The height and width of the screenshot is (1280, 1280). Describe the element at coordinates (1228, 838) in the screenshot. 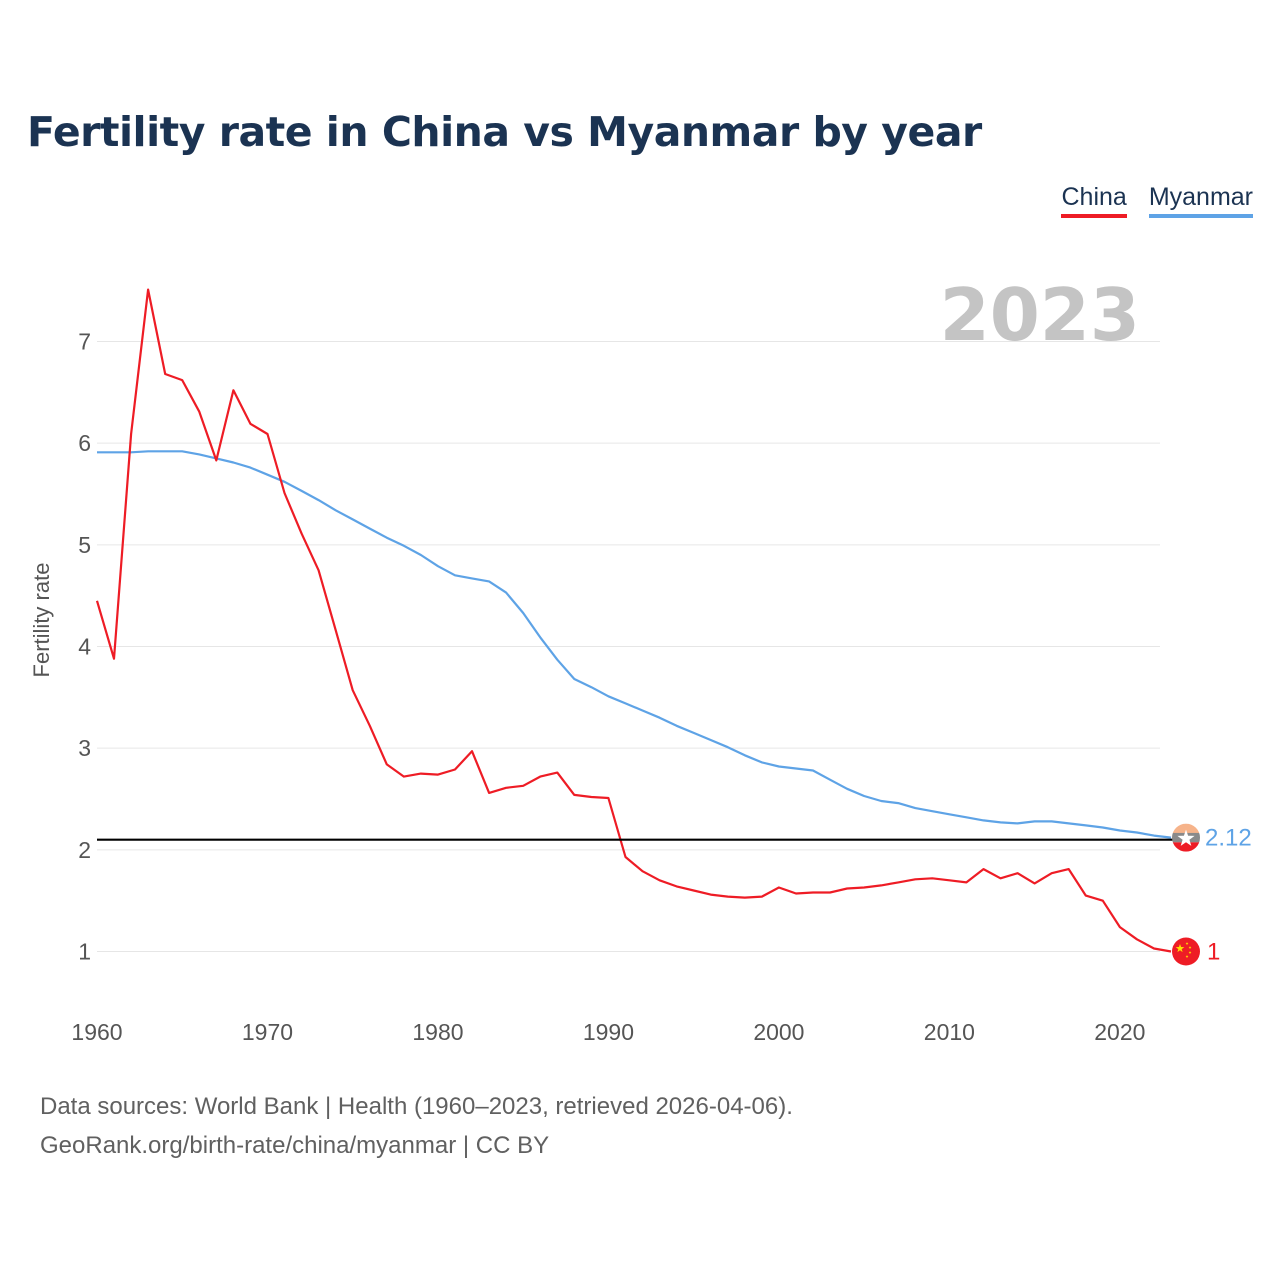

I see `myanmar-end-label: 2.12` at that location.